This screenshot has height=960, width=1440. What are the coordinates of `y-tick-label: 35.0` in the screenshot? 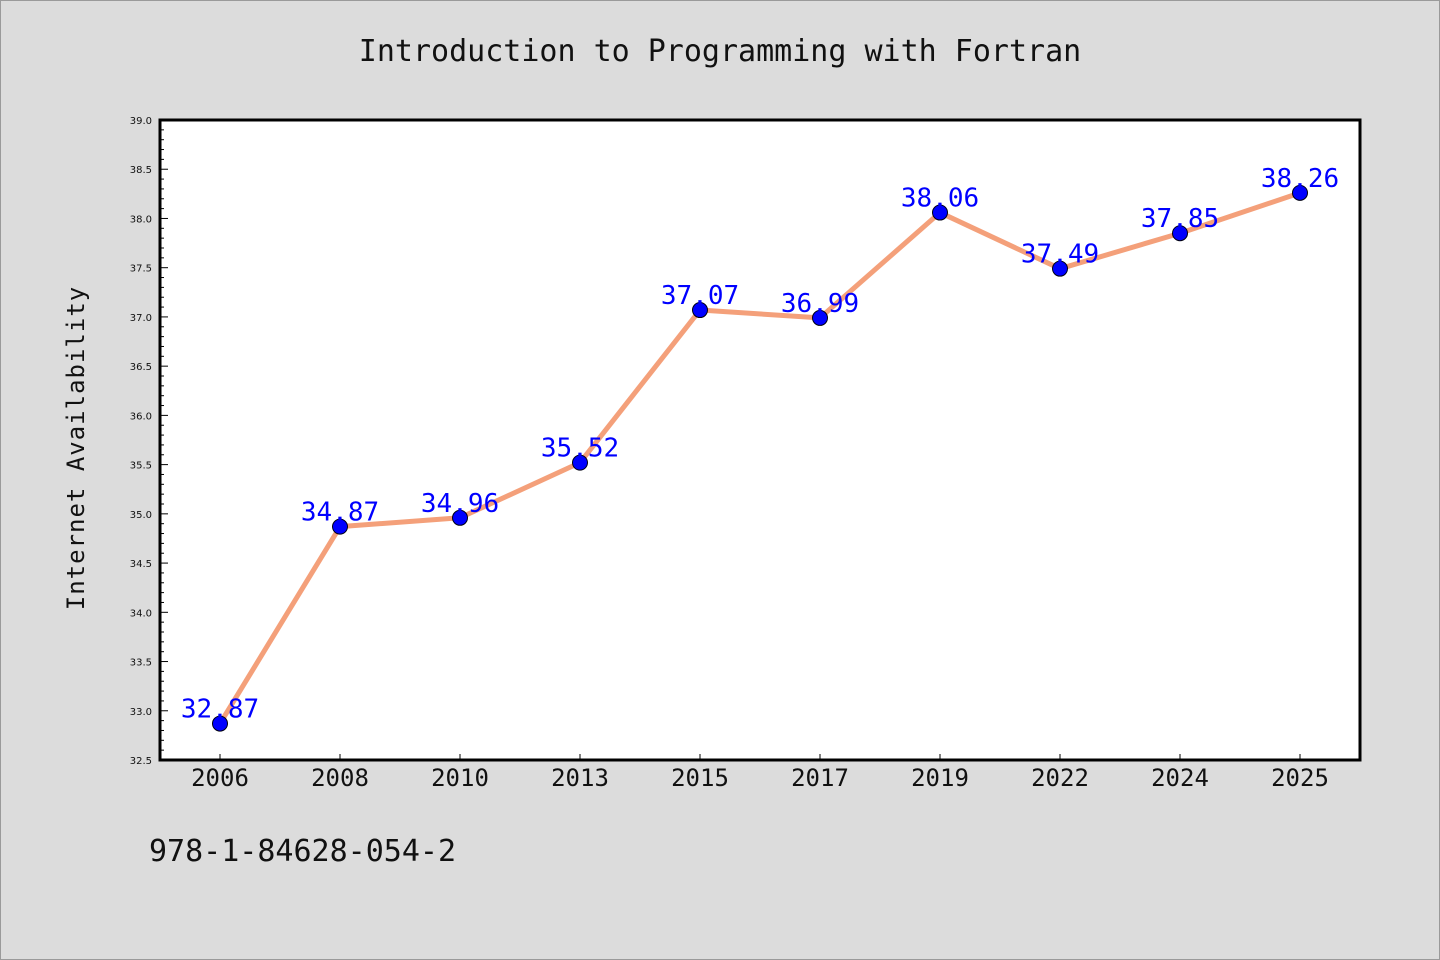 It's located at (141, 515).